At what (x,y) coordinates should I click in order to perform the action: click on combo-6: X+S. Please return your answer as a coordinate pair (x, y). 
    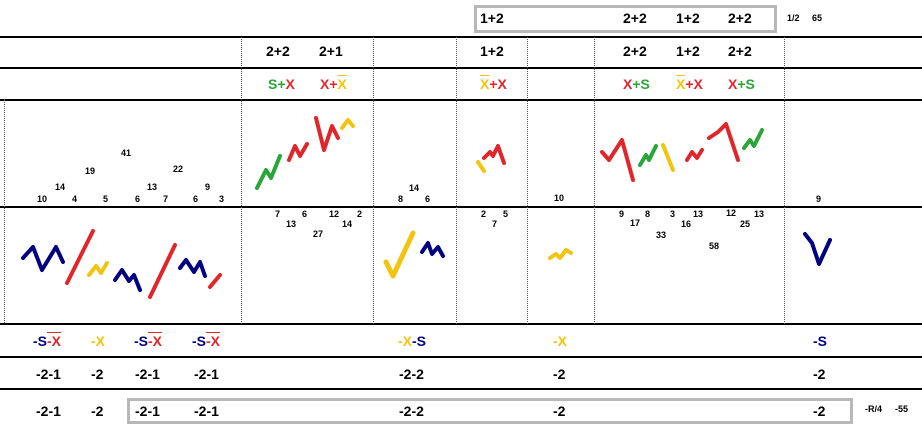
    Looking at the image, I should click on (741, 84).